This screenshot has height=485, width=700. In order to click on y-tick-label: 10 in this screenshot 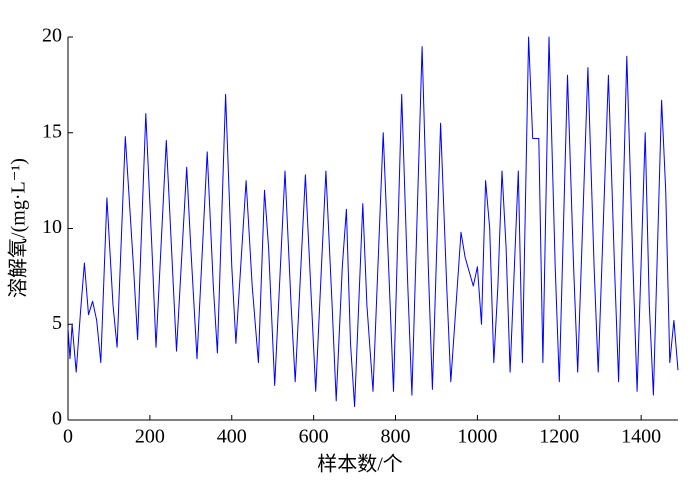, I will do `click(52, 227)`.